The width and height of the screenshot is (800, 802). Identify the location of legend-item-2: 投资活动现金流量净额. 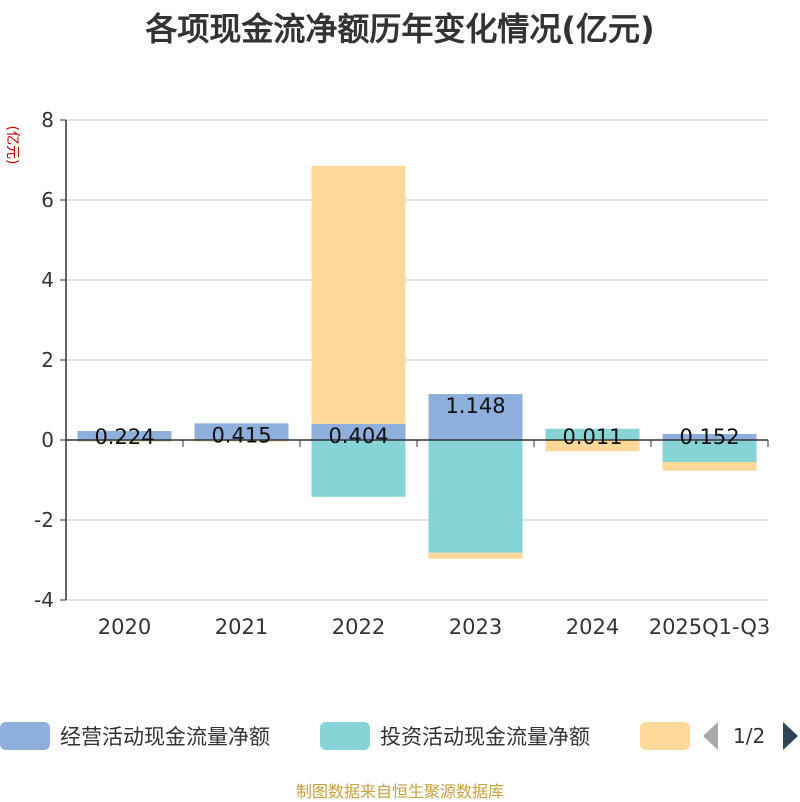
(455, 736).